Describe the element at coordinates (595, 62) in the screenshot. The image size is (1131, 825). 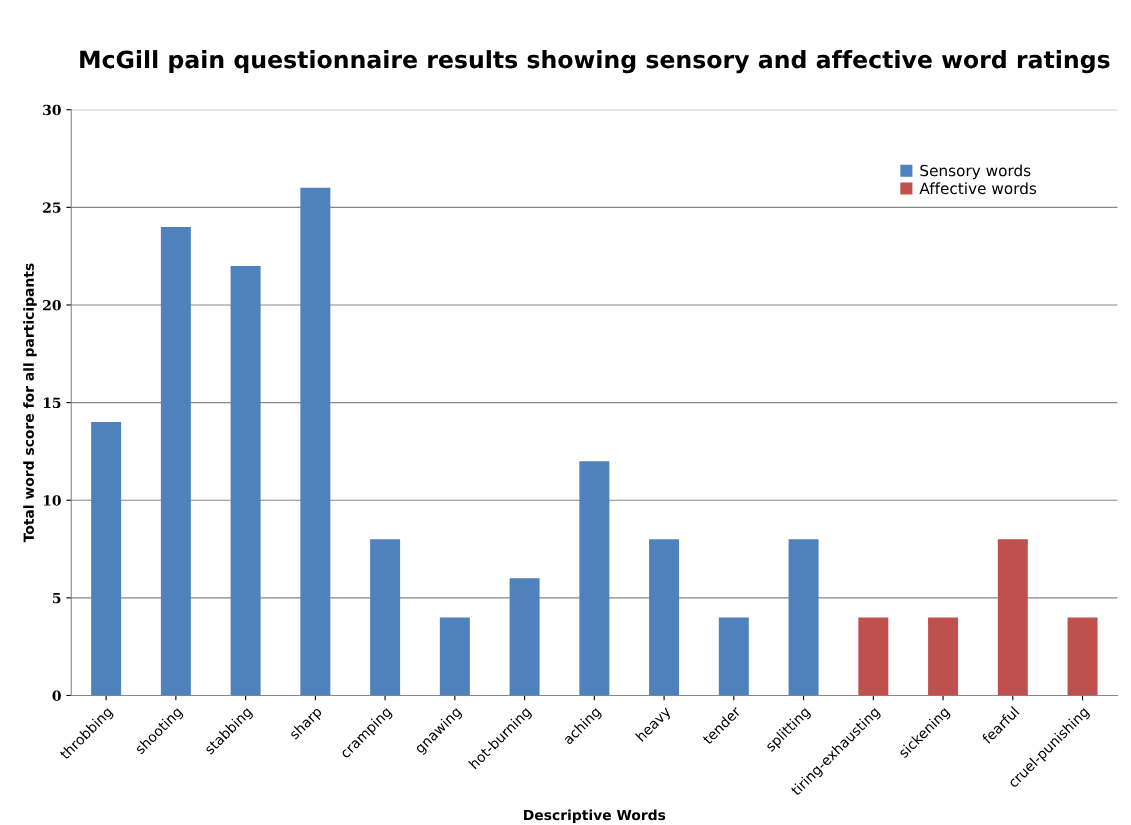
I see `chart-title: McGill pain questionnaire results showing sensory and affective word ratings` at that location.